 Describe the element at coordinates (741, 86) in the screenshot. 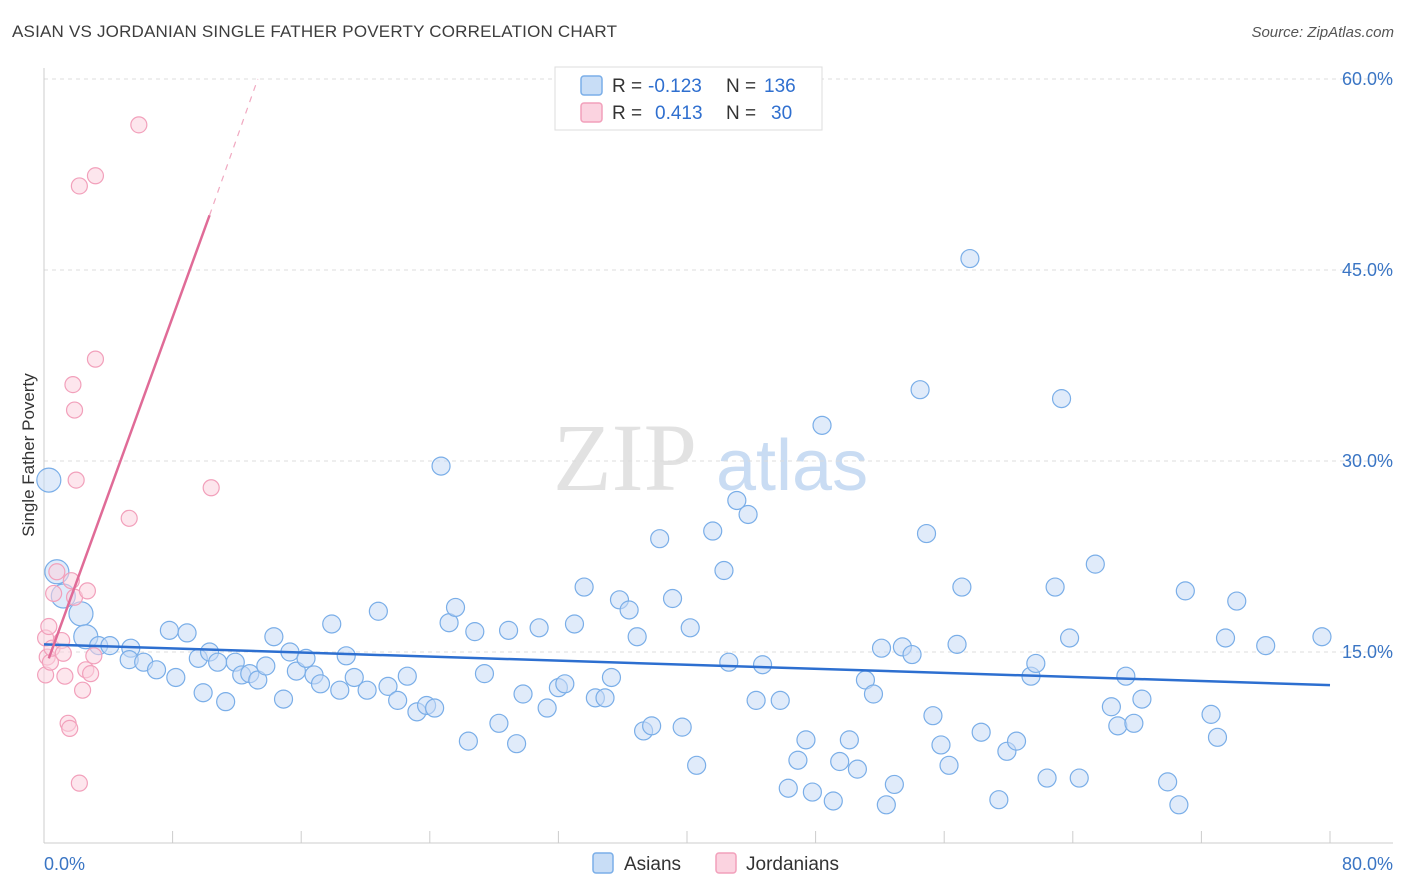

I see `legend-n-label-asians: N =` at that location.